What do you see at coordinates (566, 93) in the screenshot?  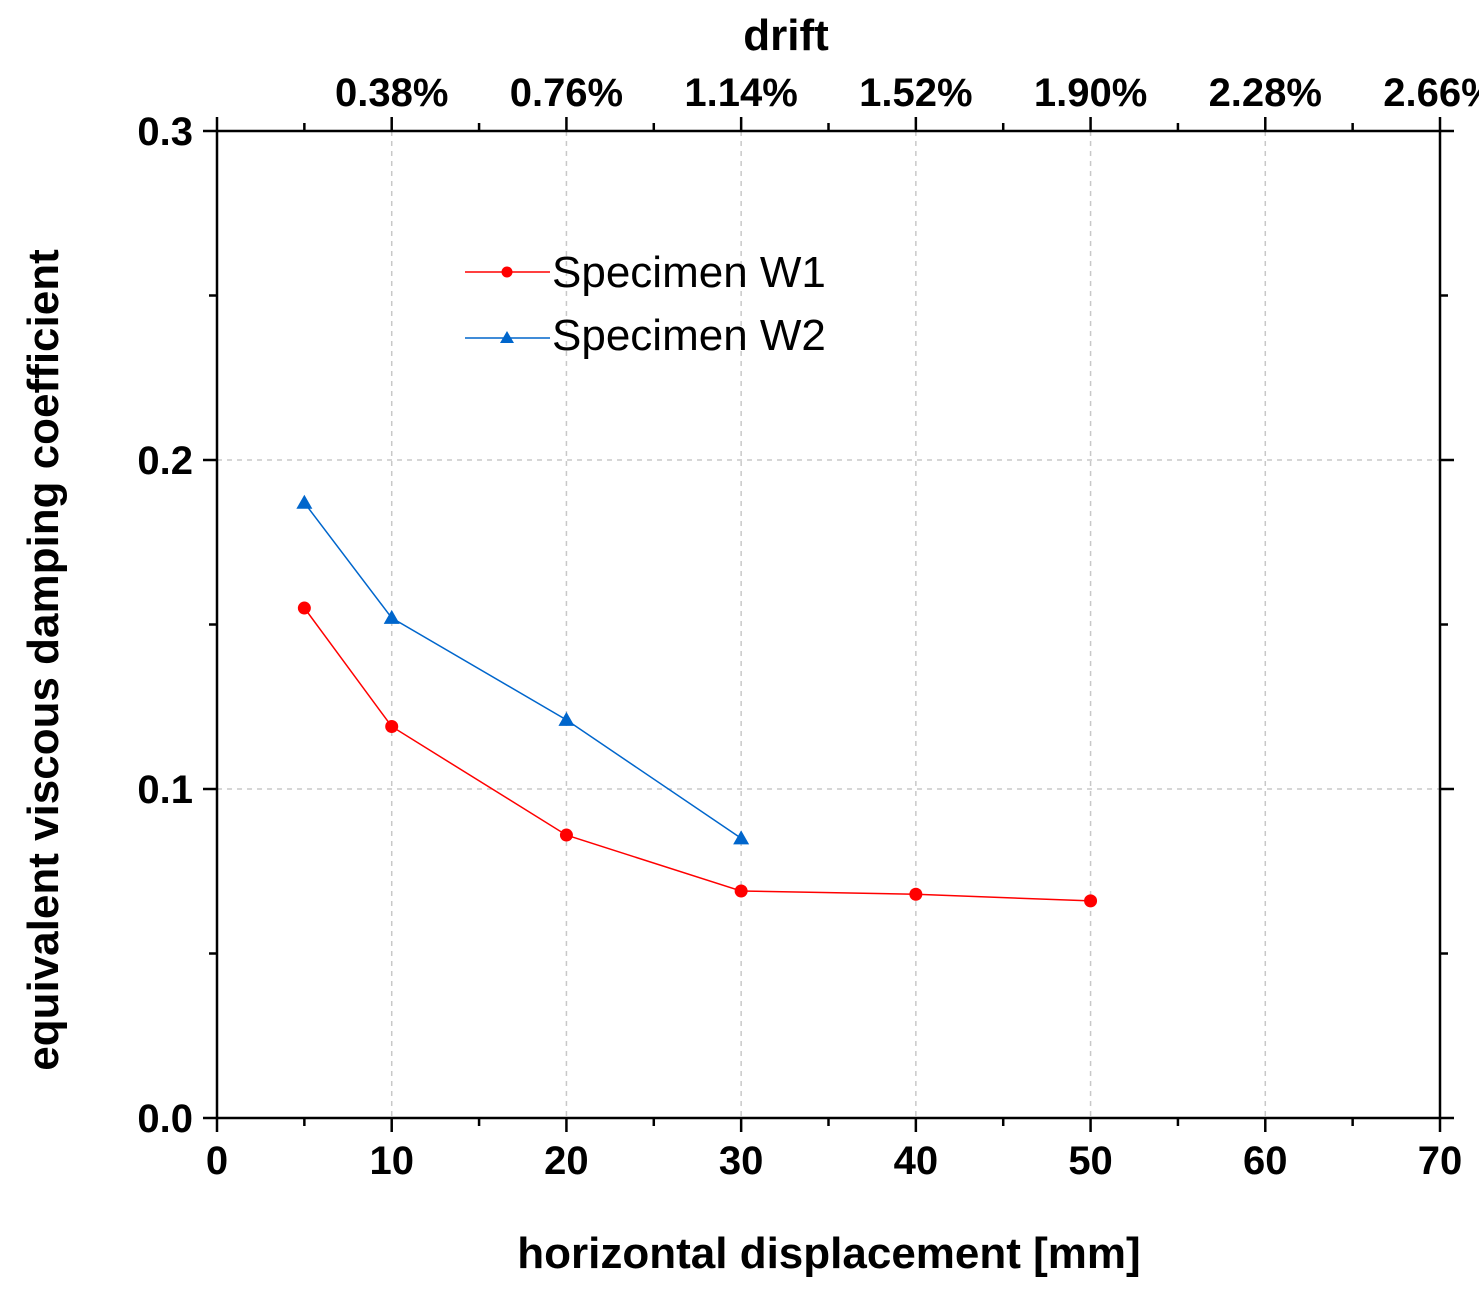 I see `top-tick-label: 0.76%` at bounding box center [566, 93].